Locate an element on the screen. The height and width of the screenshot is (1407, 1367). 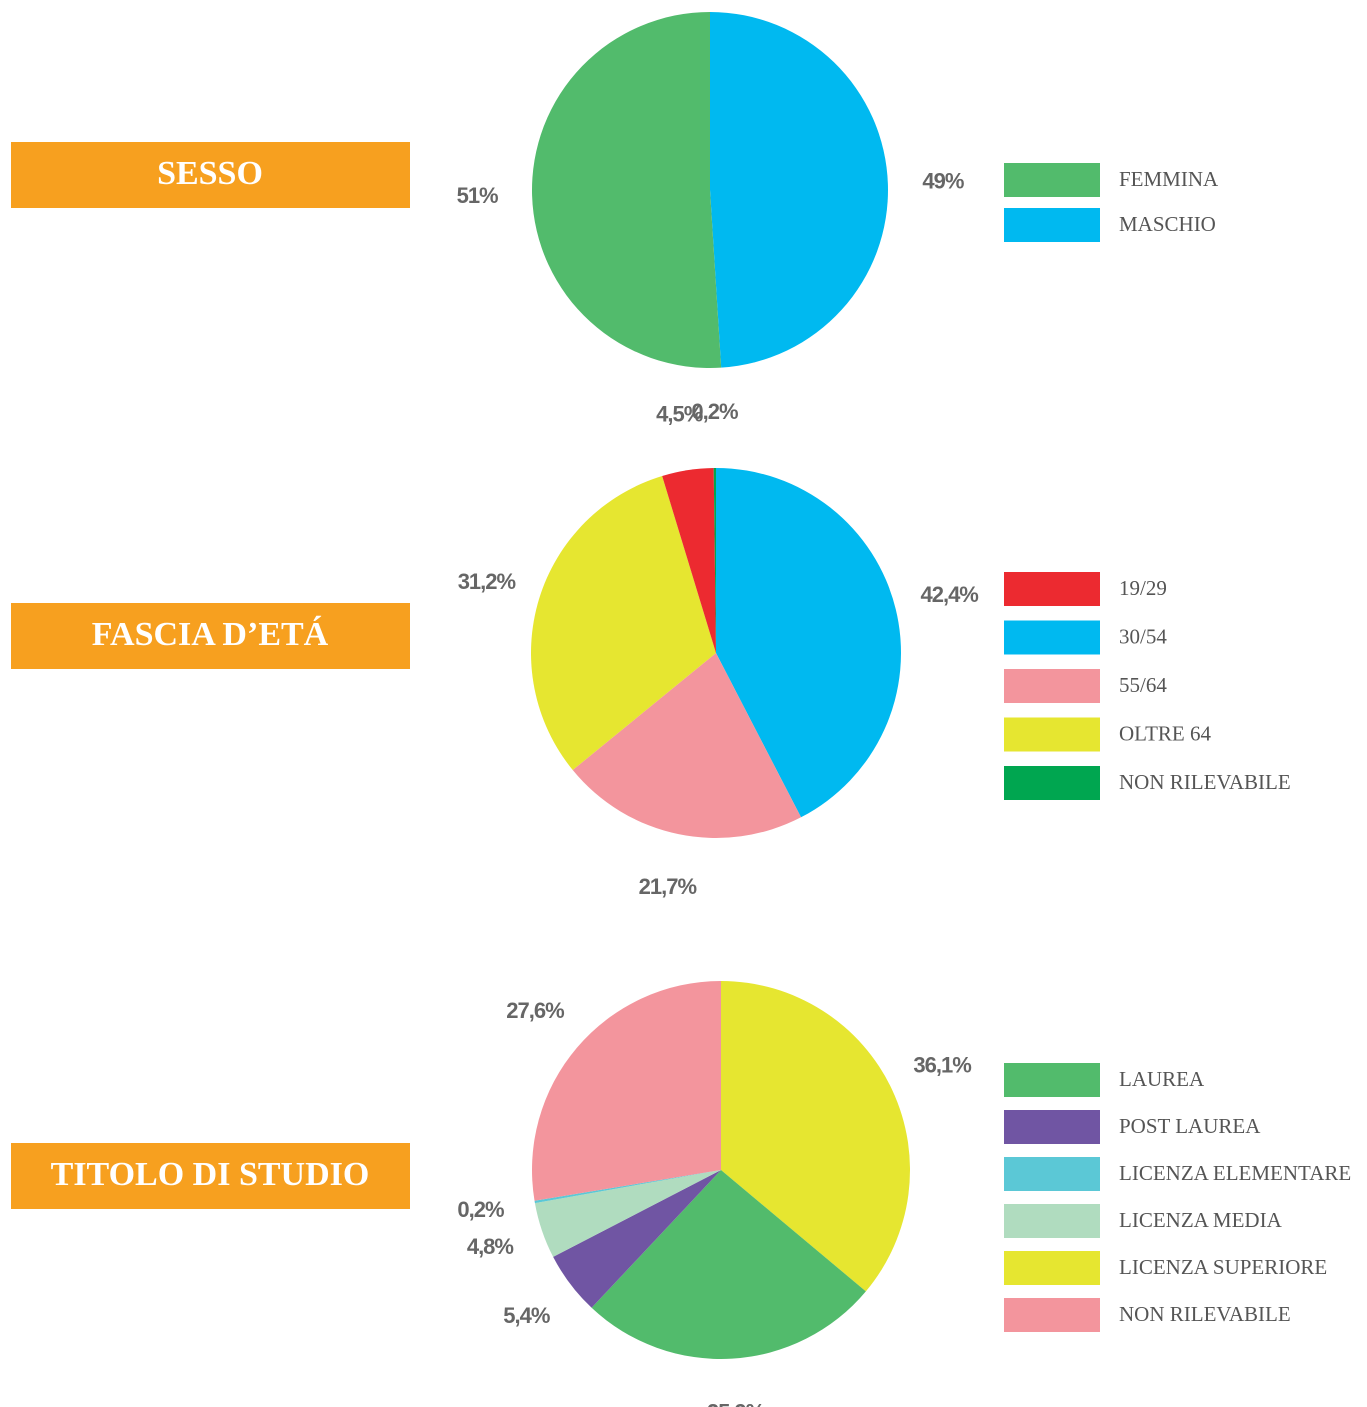
legend-label: POST LAUREA is located at coordinates (1190, 1126).